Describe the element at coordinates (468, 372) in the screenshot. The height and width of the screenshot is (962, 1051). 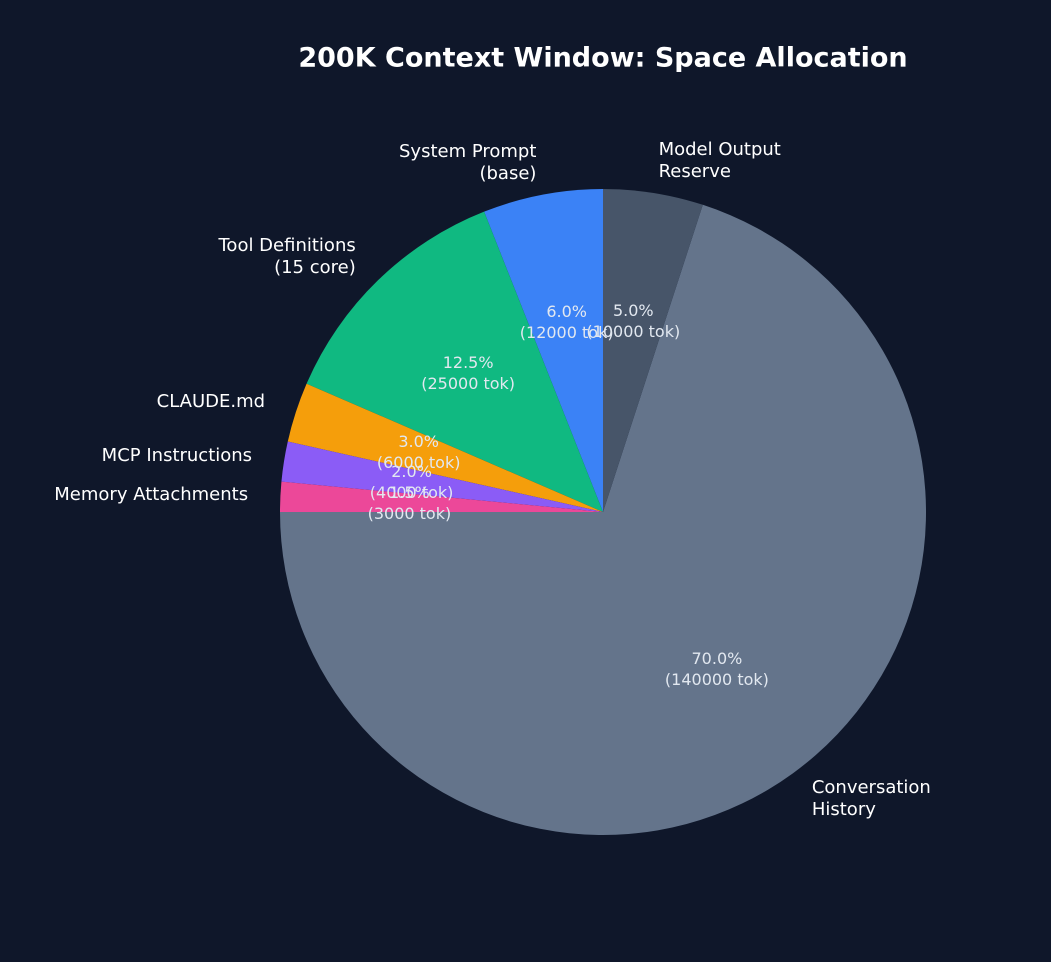
I see `slice-value-label: 12.5% (25000 tok)` at that location.